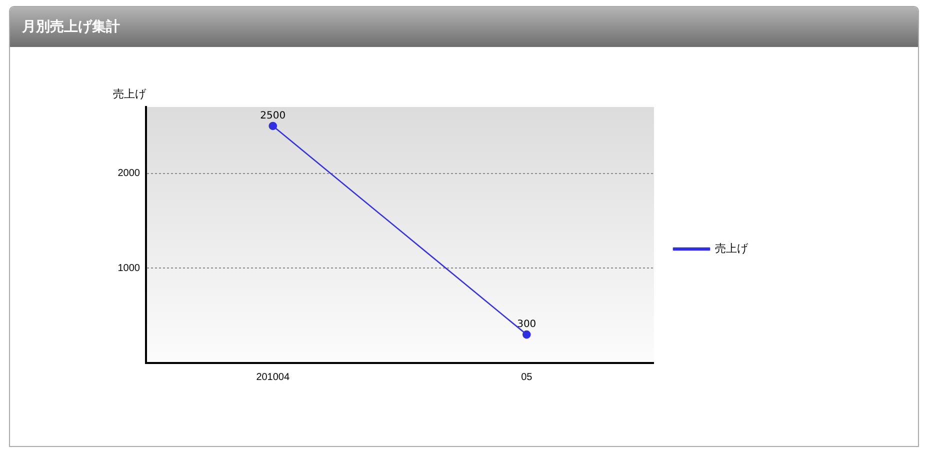 This screenshot has width=930, height=469. I want to click on y-tick-label: 2000, so click(129, 174).